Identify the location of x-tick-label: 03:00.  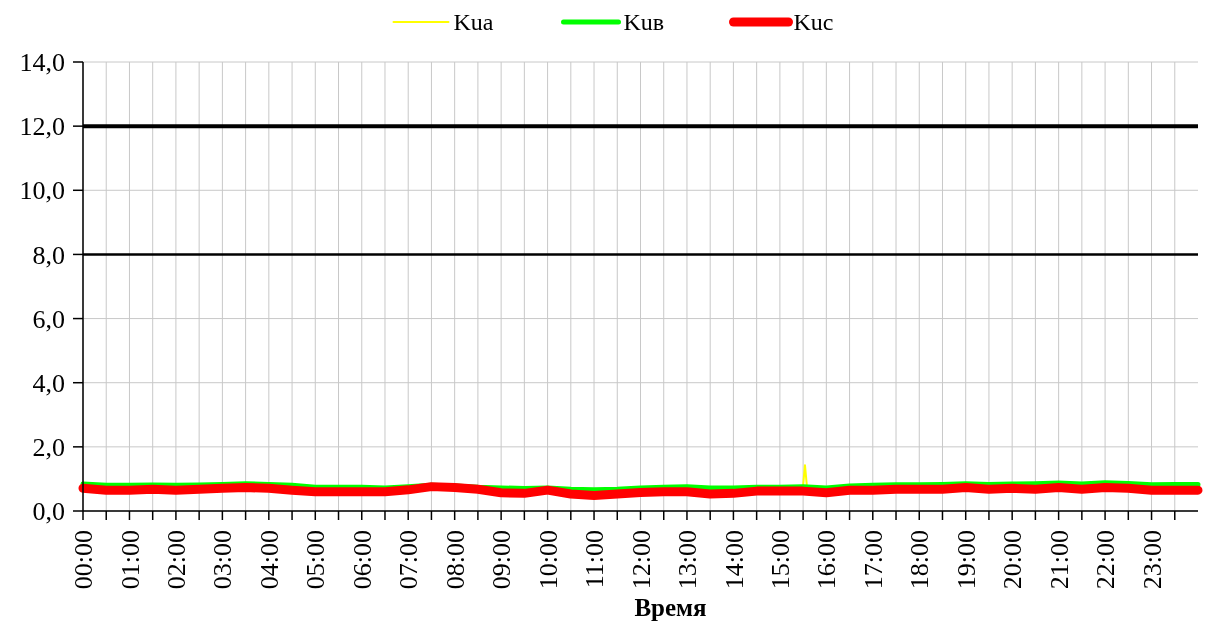
(223, 560).